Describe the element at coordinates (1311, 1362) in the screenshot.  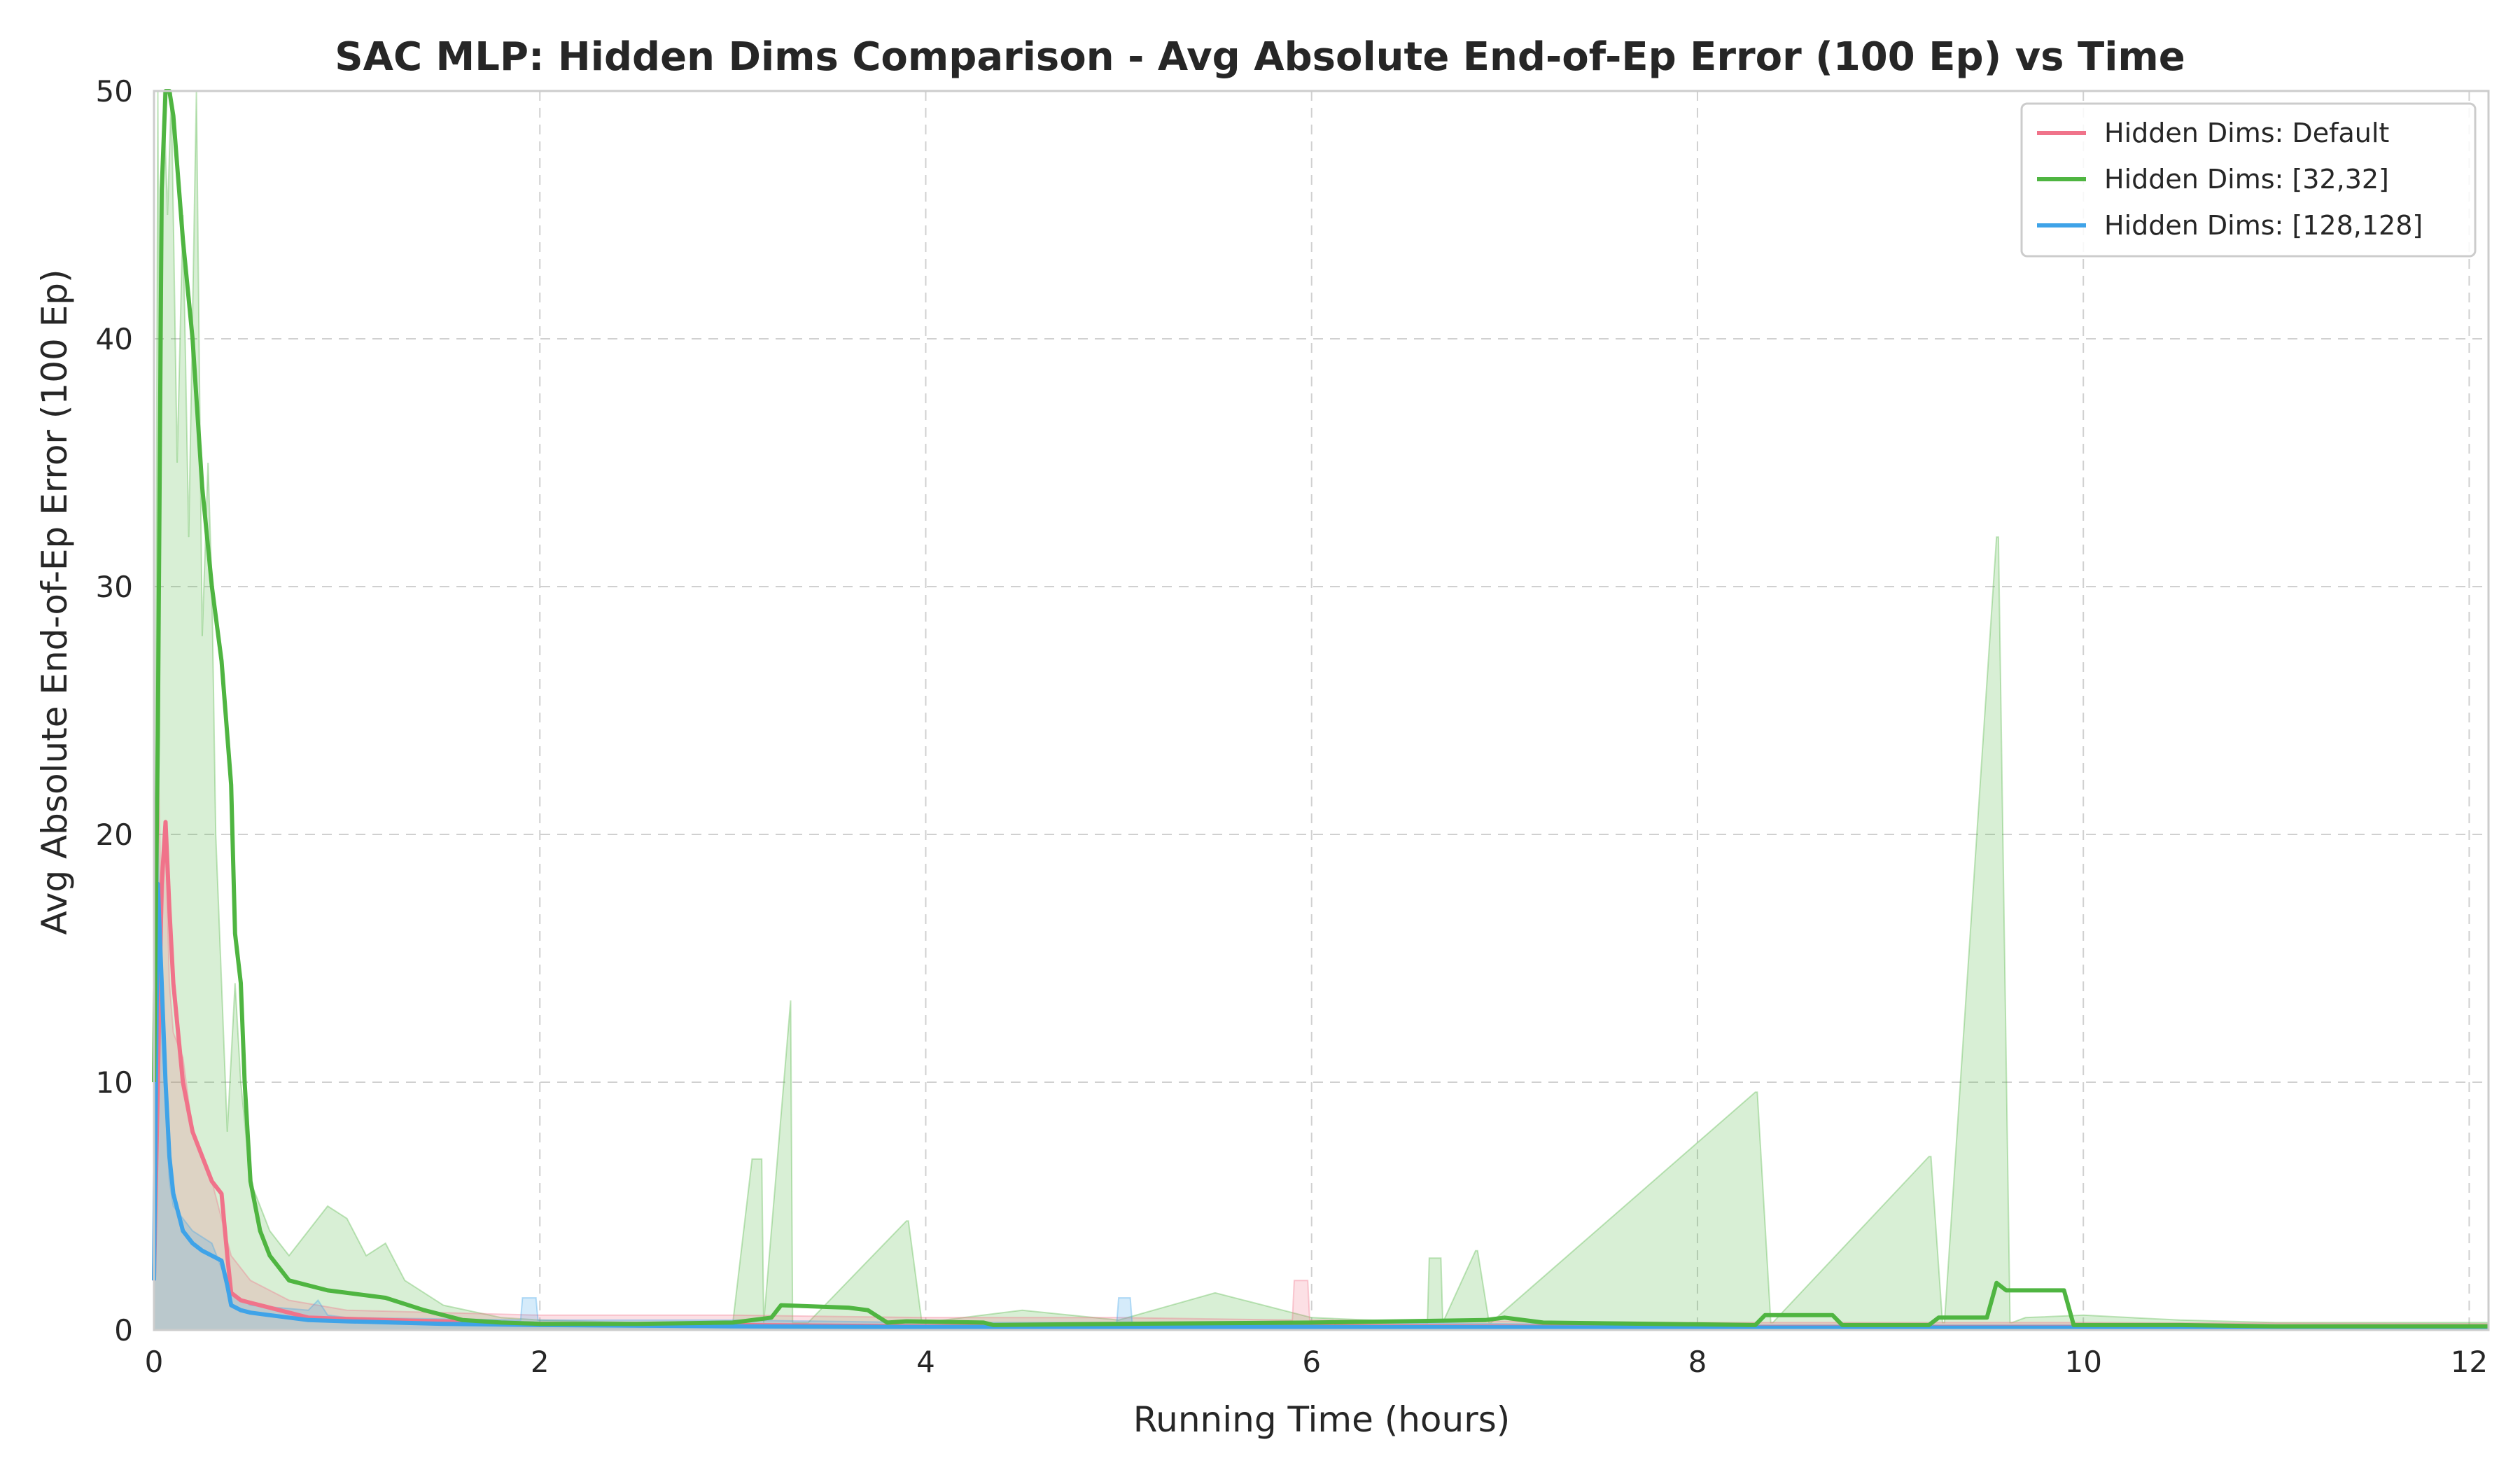
I see `x-tick-label-3: 6` at that location.